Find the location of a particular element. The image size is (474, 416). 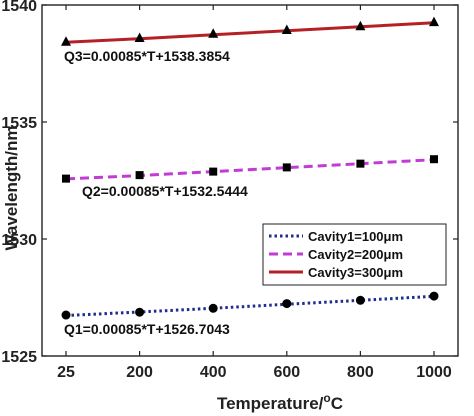

x-axis-label-unit: C is located at coordinates (337, 403).